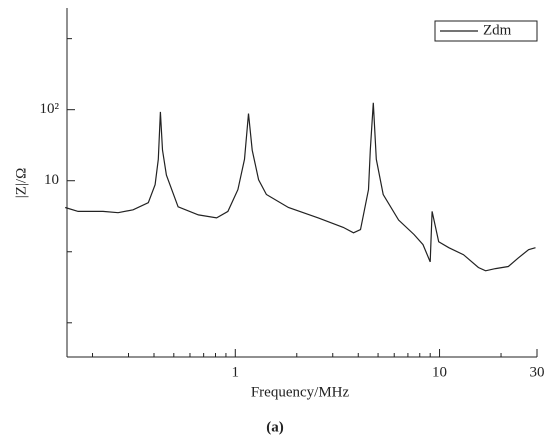  I want to click on x-tick-label: 30, so click(537, 372).